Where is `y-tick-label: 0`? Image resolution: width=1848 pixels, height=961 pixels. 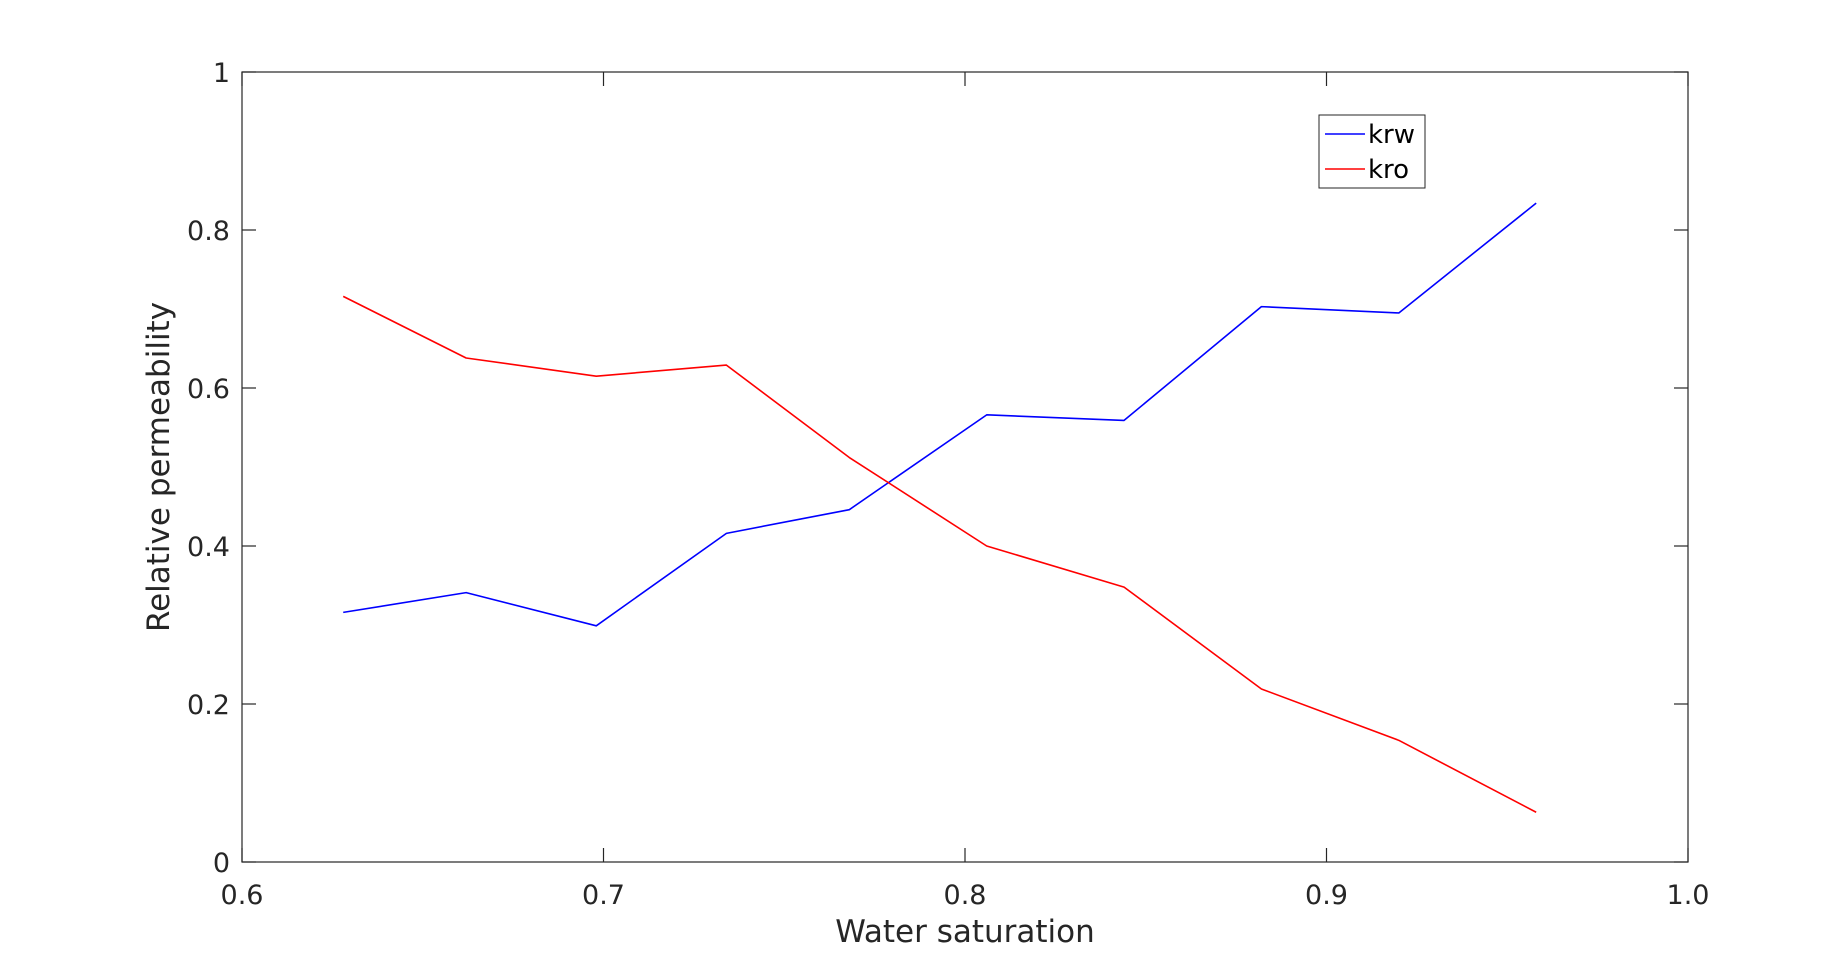
y-tick-label: 0 is located at coordinates (221, 863).